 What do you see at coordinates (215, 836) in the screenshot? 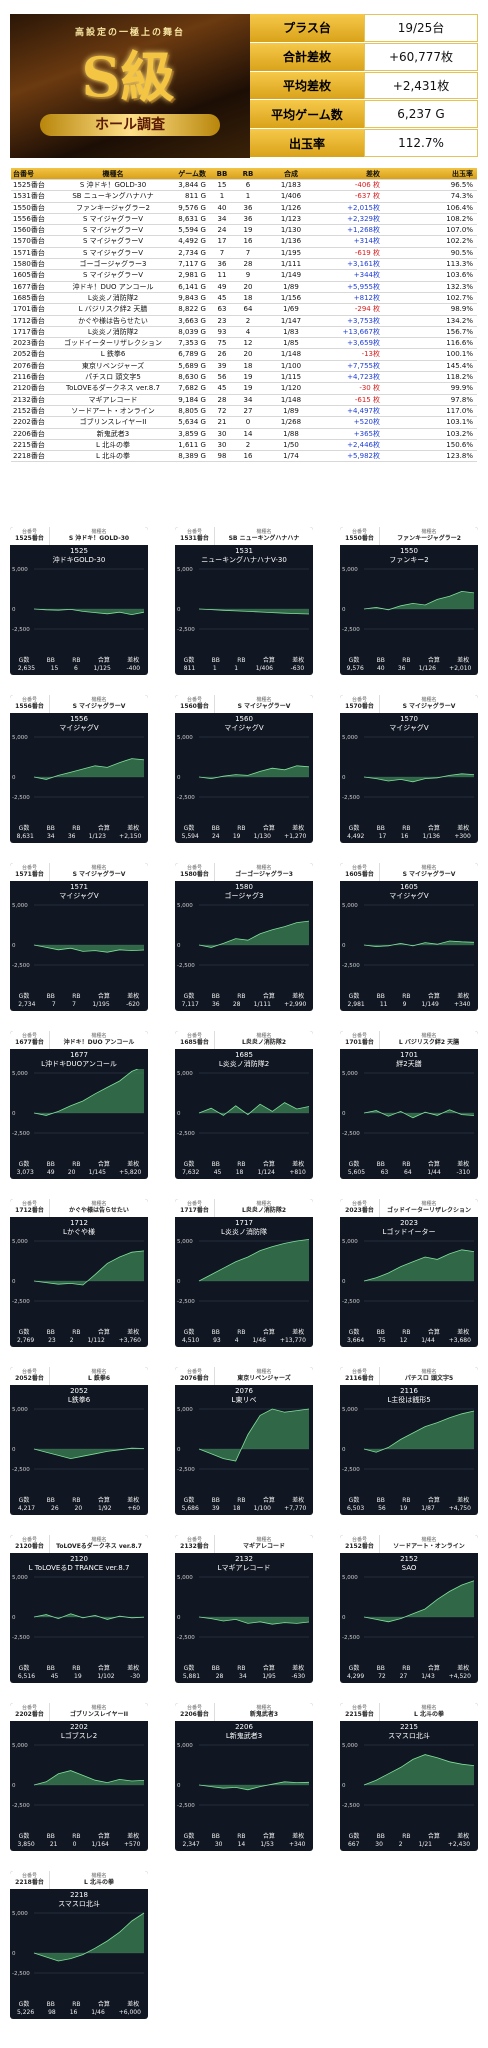
I see `footer-value: 24` at bounding box center [215, 836].